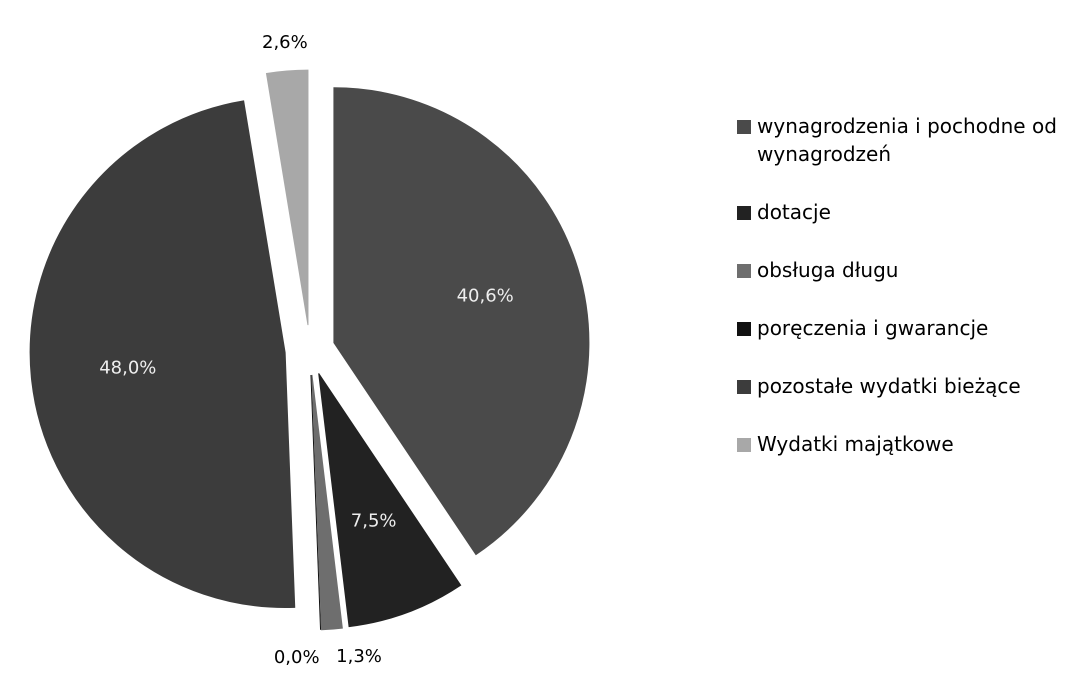  I want to click on legend-item: Wydatki majątkowe, so click(907, 444).